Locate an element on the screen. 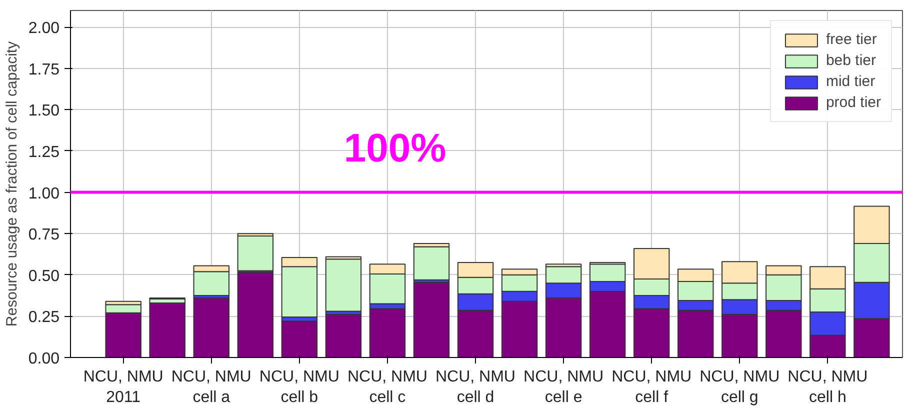 The height and width of the screenshot is (408, 904). y-tick-label: 1.00 is located at coordinates (44, 193).